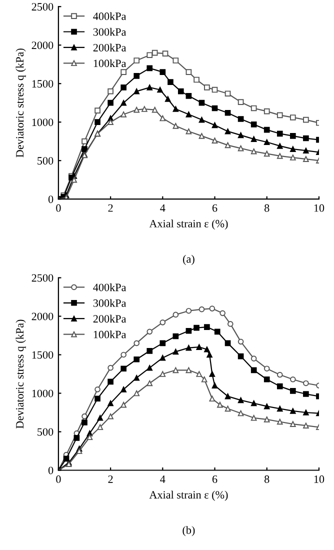  What do you see at coordinates (188, 259) in the screenshot?
I see `text: (a)` at bounding box center [188, 259].